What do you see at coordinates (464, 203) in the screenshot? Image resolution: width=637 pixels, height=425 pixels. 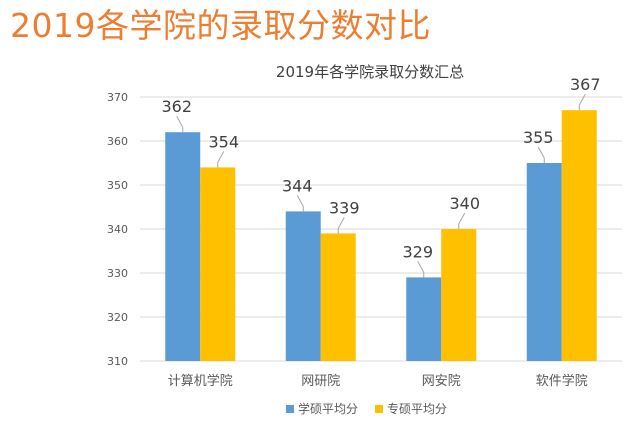 I see `data-label: 340` at bounding box center [464, 203].